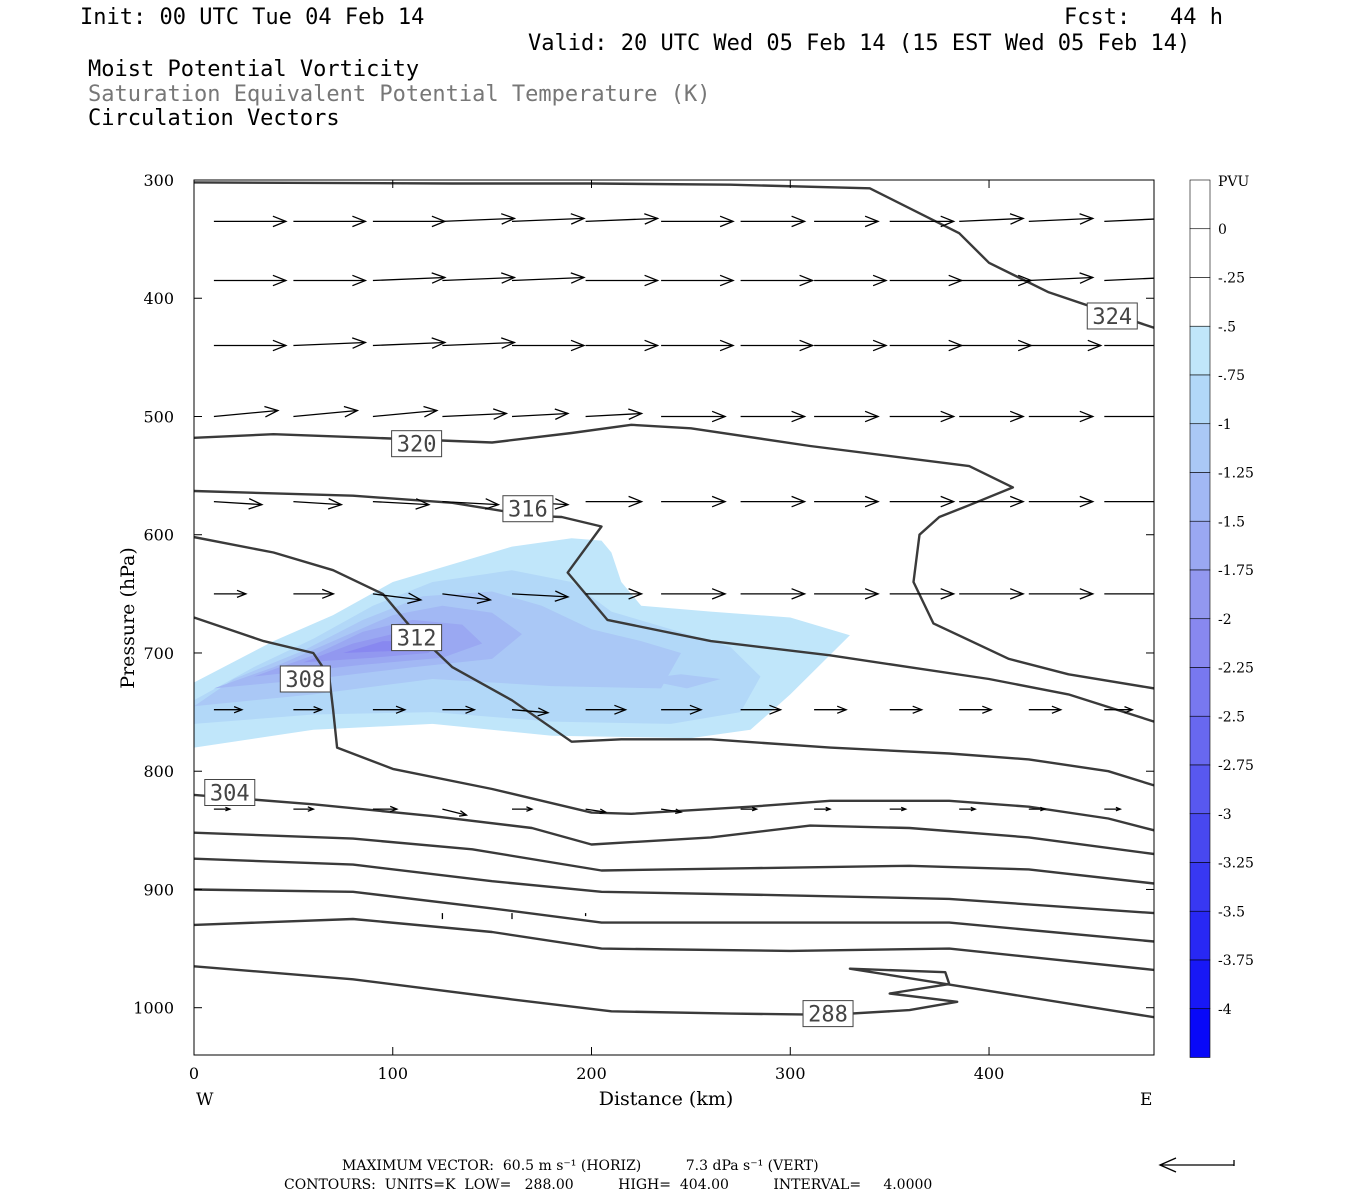 The height and width of the screenshot is (1200, 1350). Describe the element at coordinates (1236, 474) in the screenshot. I see `colorbar-label: -1.25` at that location.